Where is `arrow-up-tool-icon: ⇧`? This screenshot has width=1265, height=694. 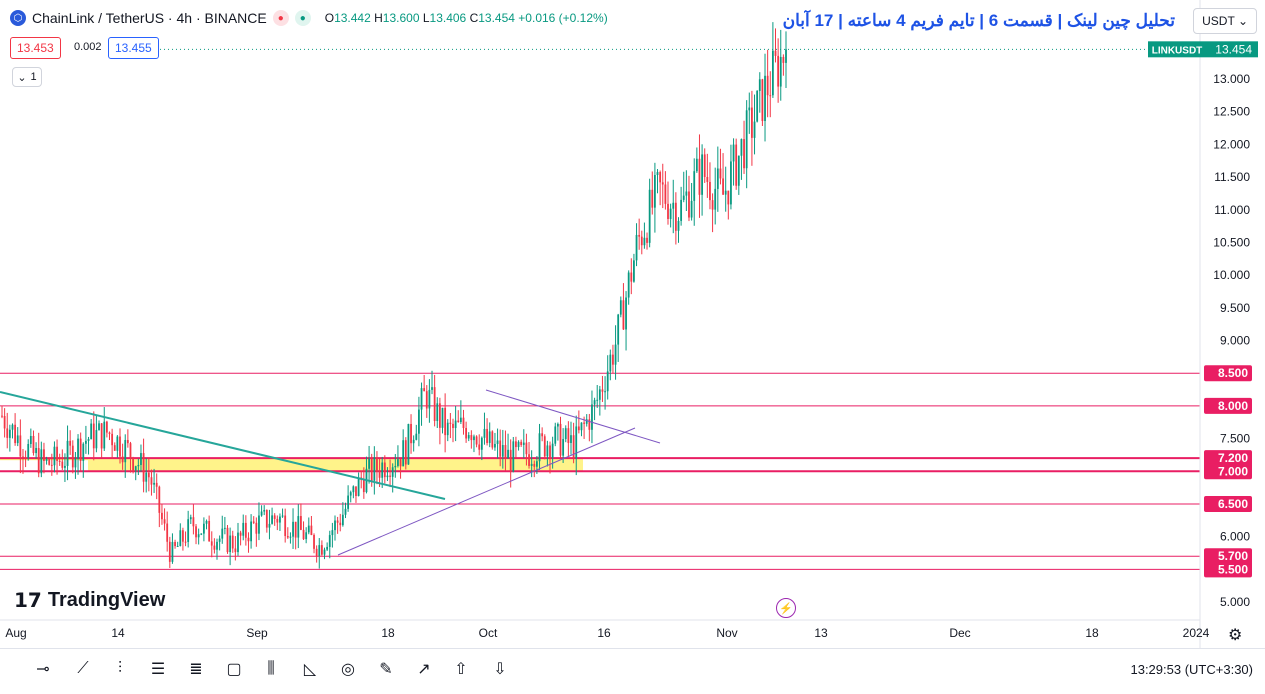 arrow-up-tool-icon: ⇧ is located at coordinates (461, 669).